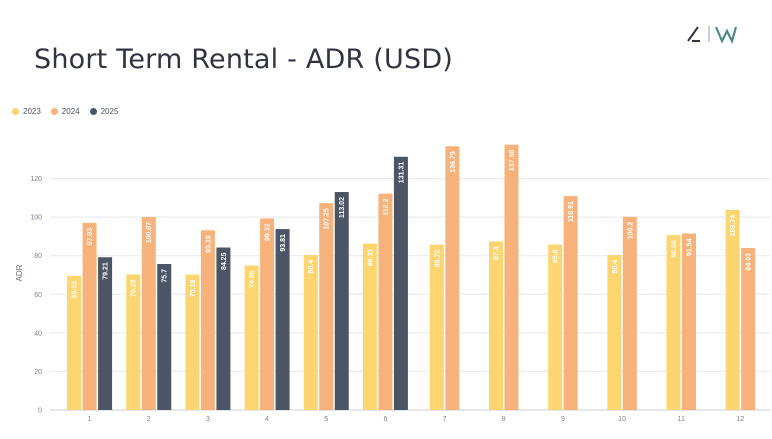 This screenshot has height=439, width=772. Describe the element at coordinates (90, 419) in the screenshot. I see `x-tick-label: 1` at that location.